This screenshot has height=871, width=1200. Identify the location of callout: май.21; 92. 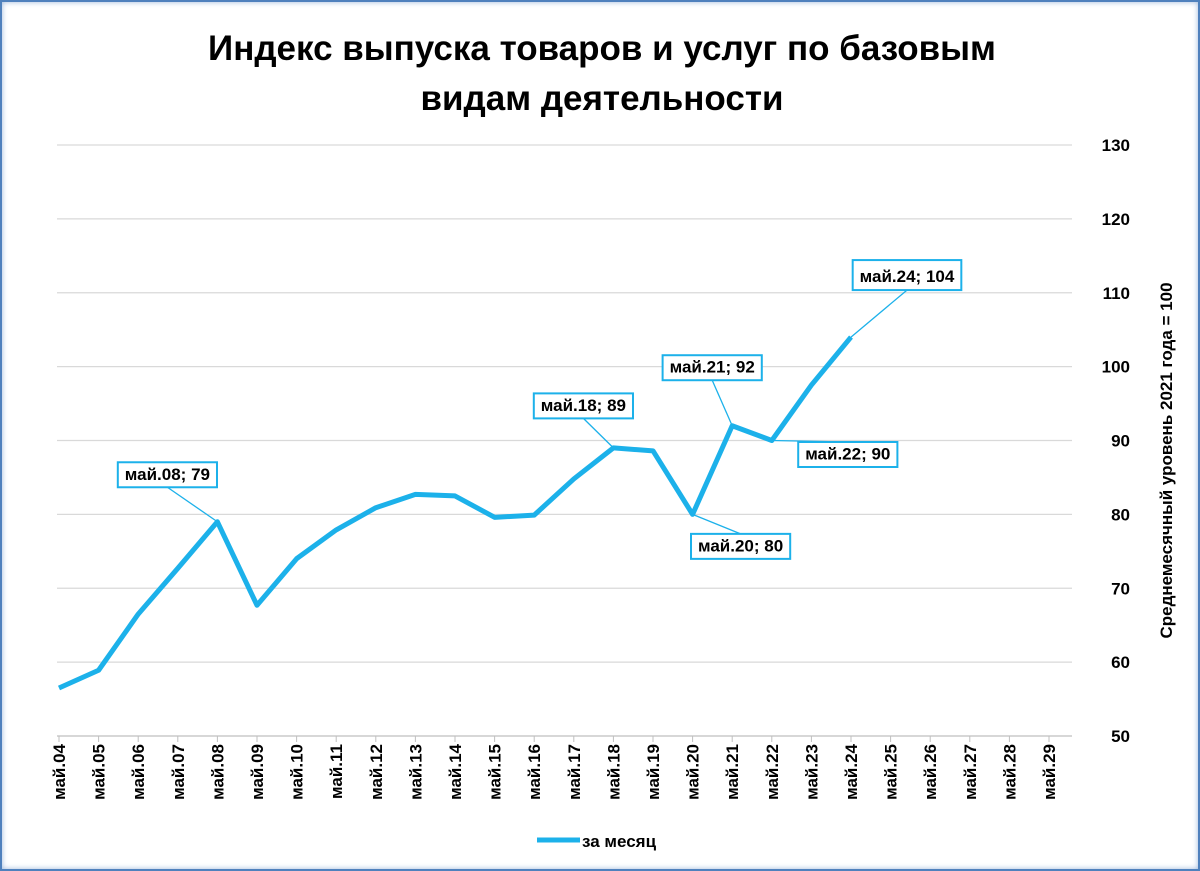
(712, 390).